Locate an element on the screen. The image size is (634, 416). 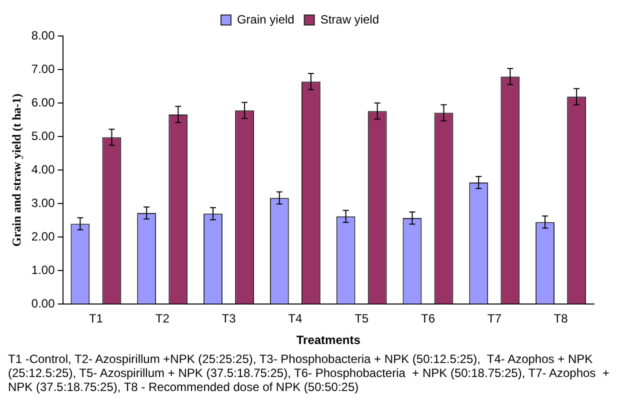
y-tick-label: 6.00 is located at coordinates (43, 102).